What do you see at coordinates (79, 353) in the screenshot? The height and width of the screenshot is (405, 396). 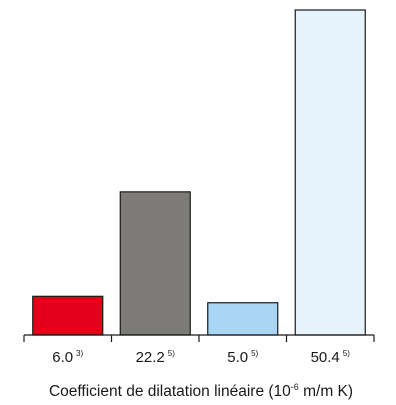 I see `x-tick-label-footnote: 3)` at bounding box center [79, 353].